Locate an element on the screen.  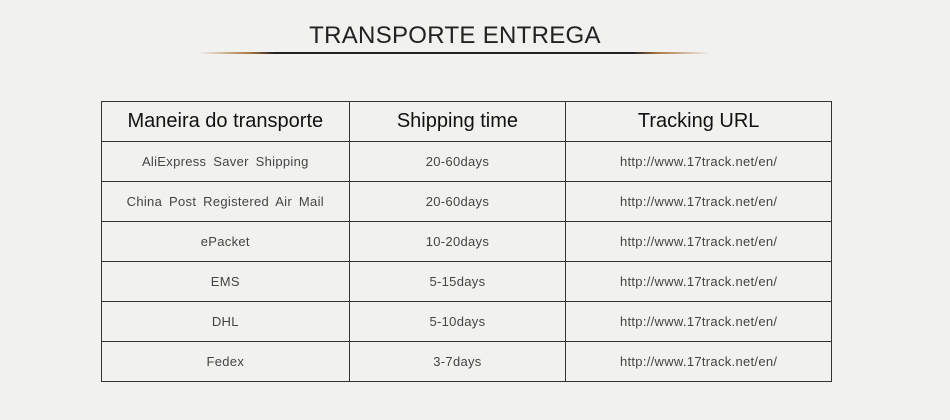
time-cell: 10-20days is located at coordinates (457, 241).